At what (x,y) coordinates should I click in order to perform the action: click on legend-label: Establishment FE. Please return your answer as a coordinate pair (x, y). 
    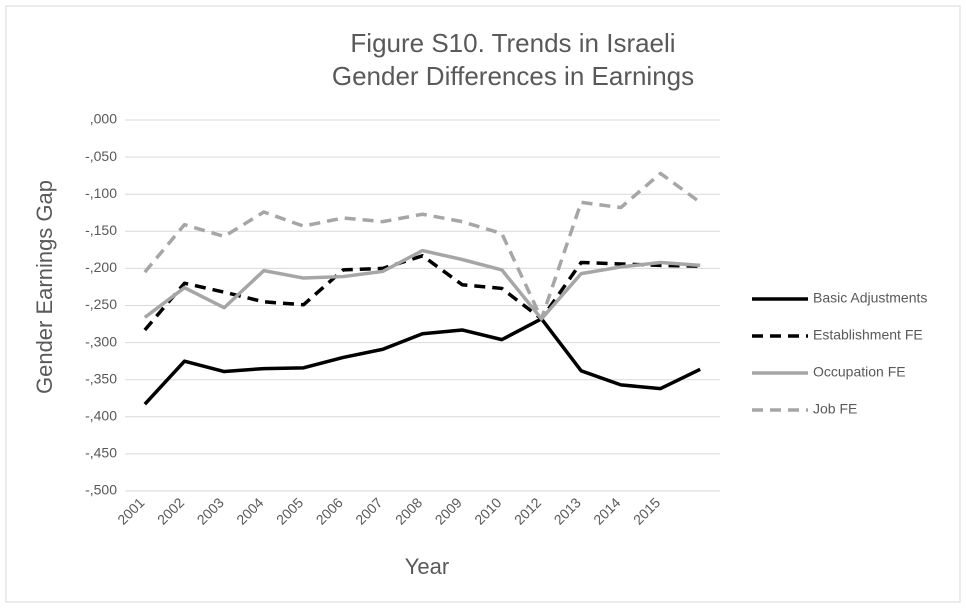
    Looking at the image, I should click on (868, 335).